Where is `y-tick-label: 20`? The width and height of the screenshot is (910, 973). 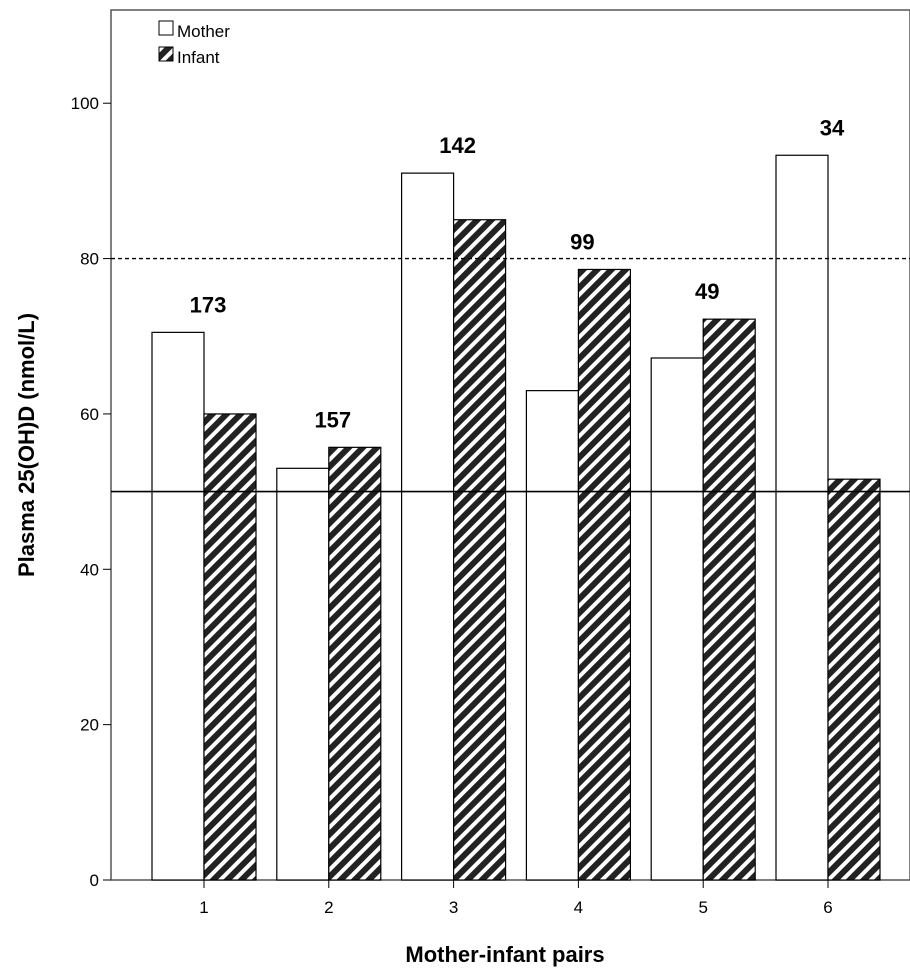 y-tick-label: 20 is located at coordinates (89, 725).